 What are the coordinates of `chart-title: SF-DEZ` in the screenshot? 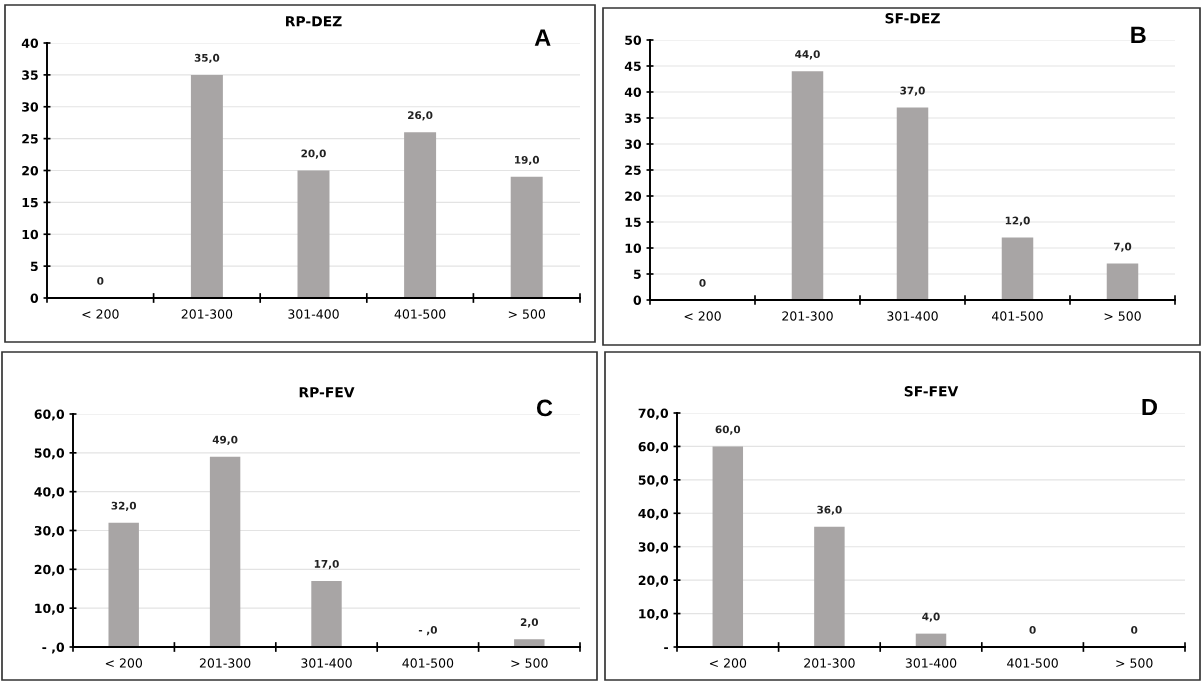 It's located at (912, 18).